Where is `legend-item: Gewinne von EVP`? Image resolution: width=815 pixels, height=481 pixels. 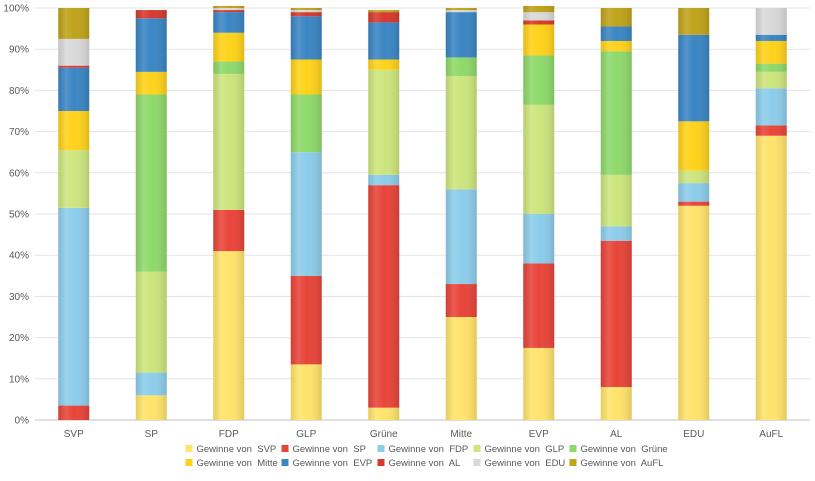 legend-item: Gewinne von EVP is located at coordinates (327, 463).